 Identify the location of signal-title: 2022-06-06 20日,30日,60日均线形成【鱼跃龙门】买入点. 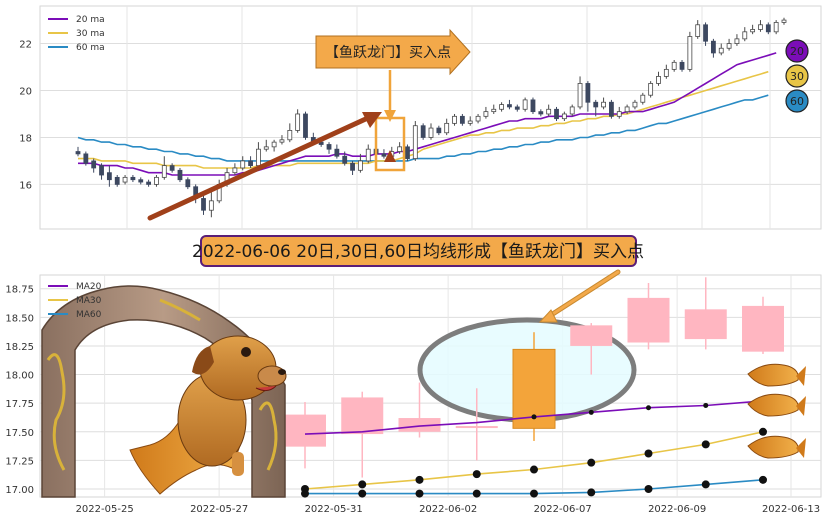
(418, 252).